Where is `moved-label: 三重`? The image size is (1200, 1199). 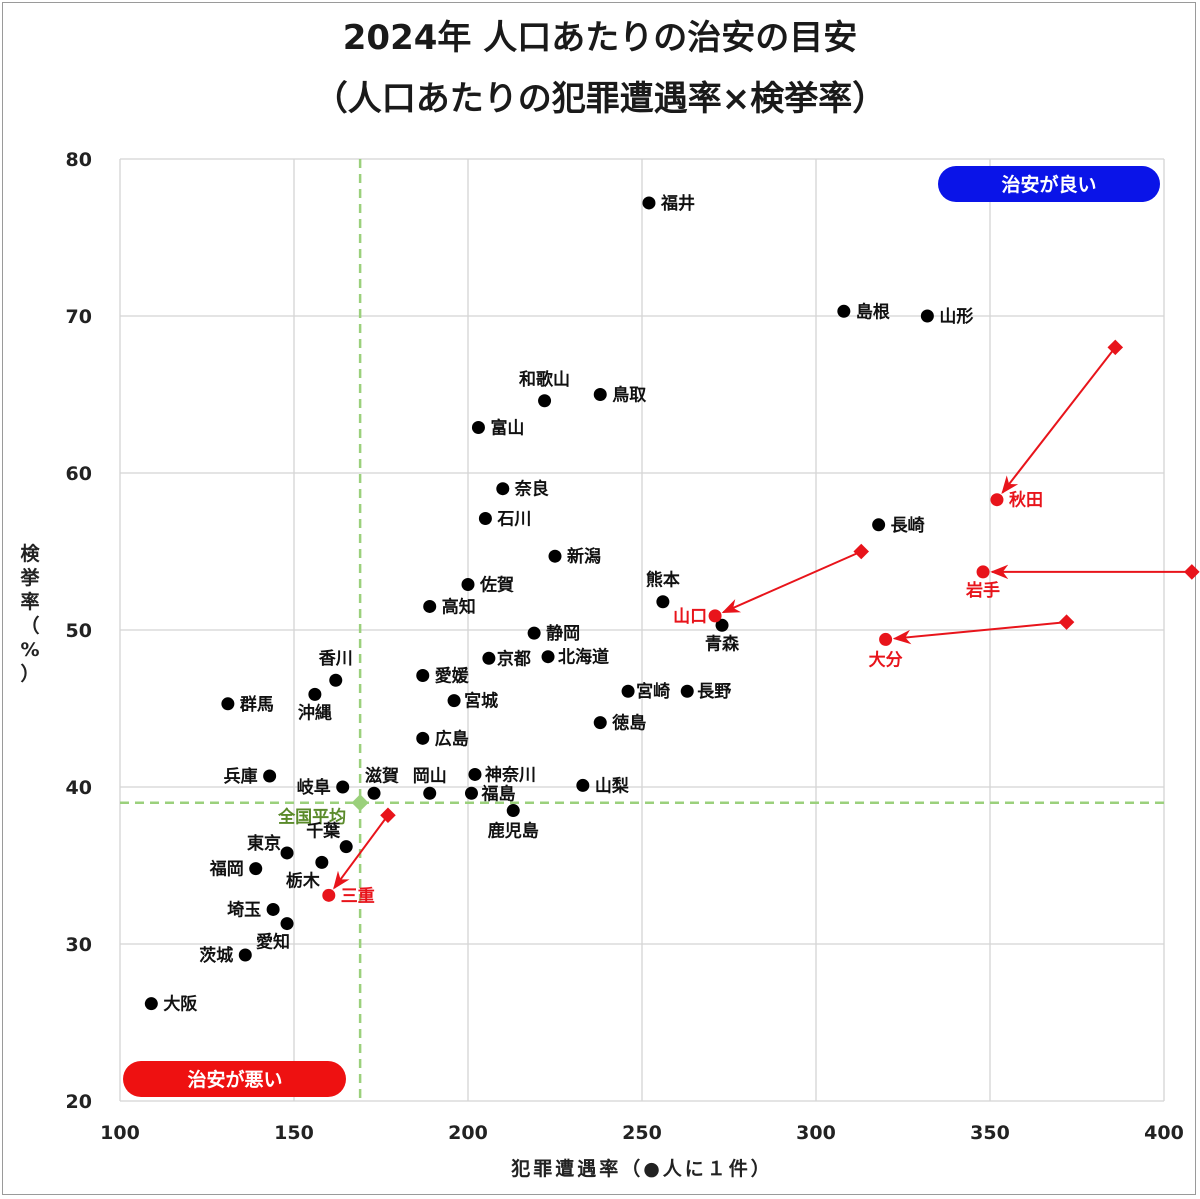 moved-label: 三重 is located at coordinates (358, 895).